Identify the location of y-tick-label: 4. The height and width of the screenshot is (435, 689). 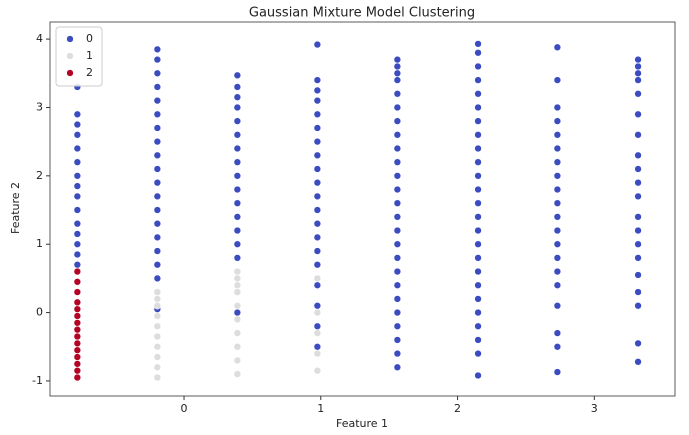
(39, 38).